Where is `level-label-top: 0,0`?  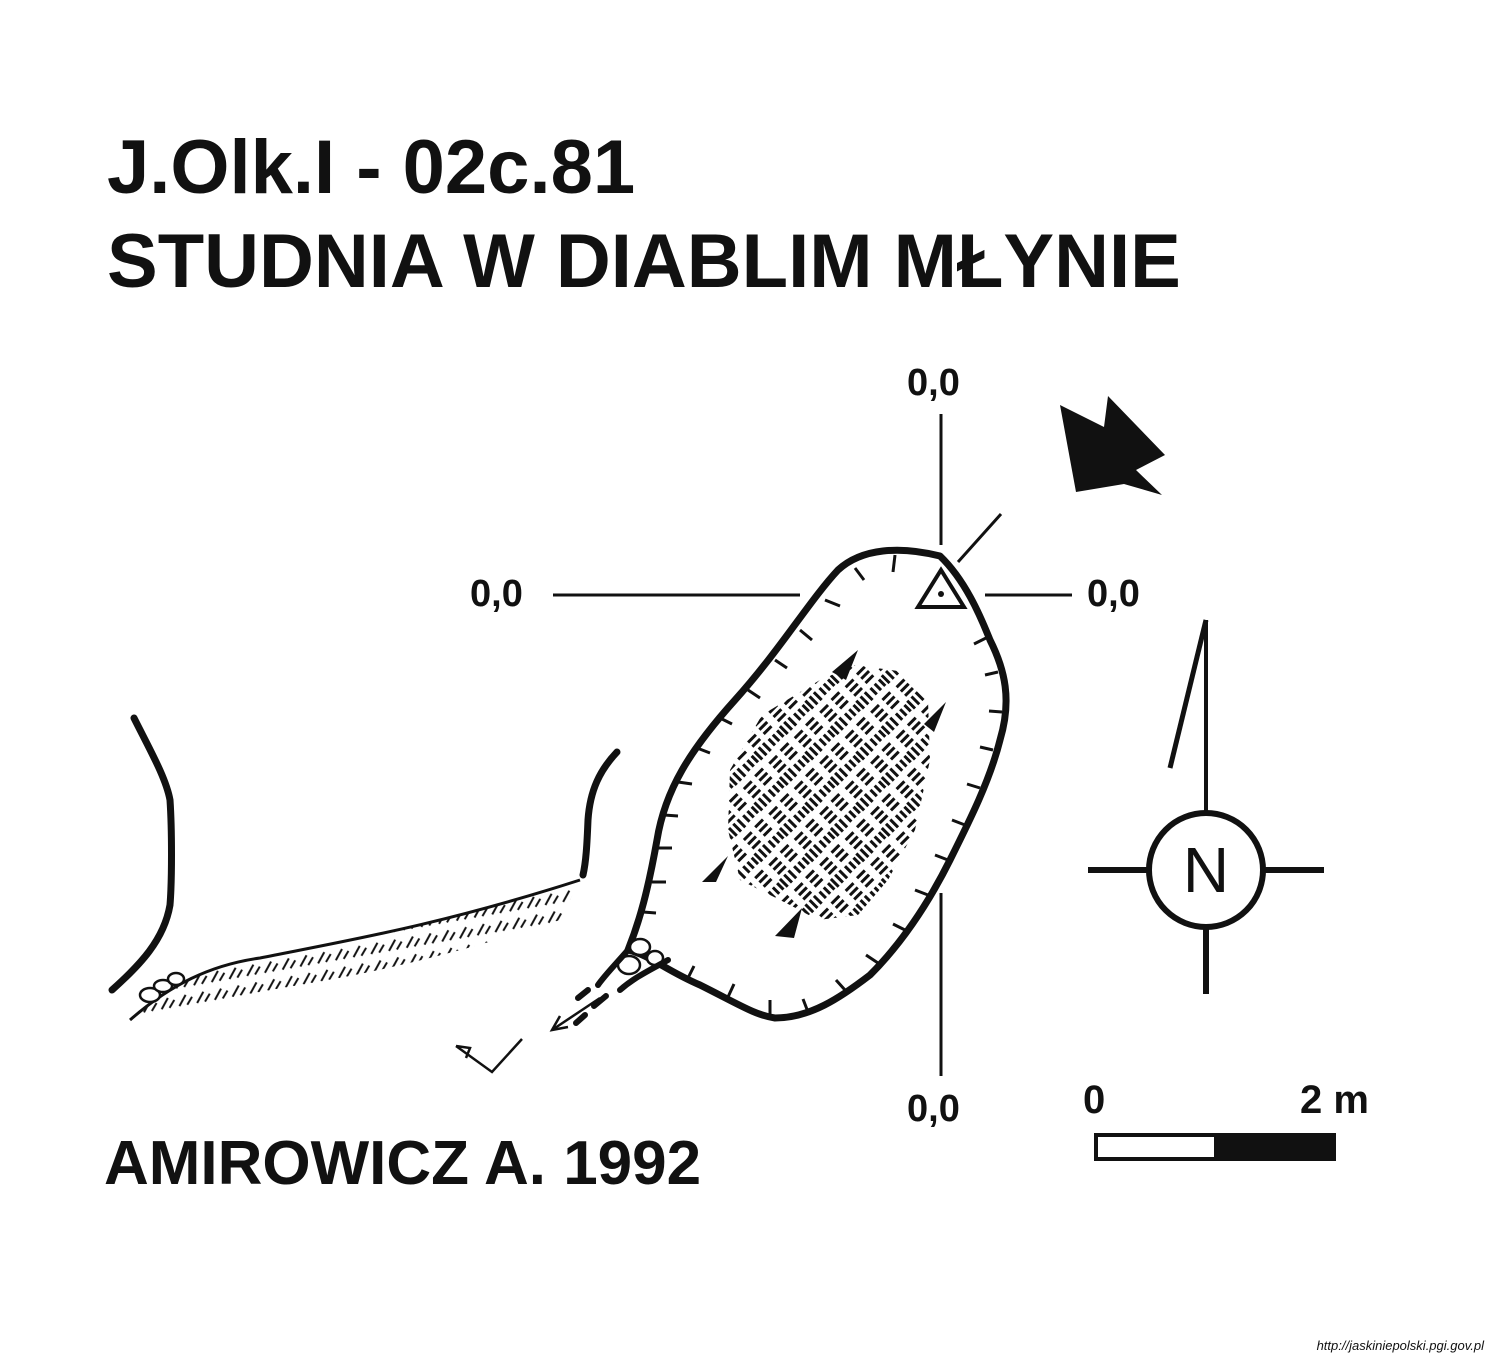
level-label-top: 0,0 is located at coordinates (933, 383).